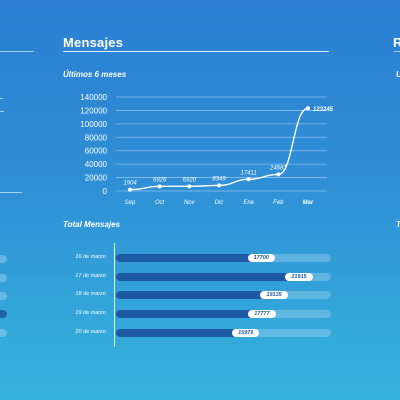 The height and width of the screenshot is (400, 400). I want to click on y-tick-label: 100000, so click(93, 124).